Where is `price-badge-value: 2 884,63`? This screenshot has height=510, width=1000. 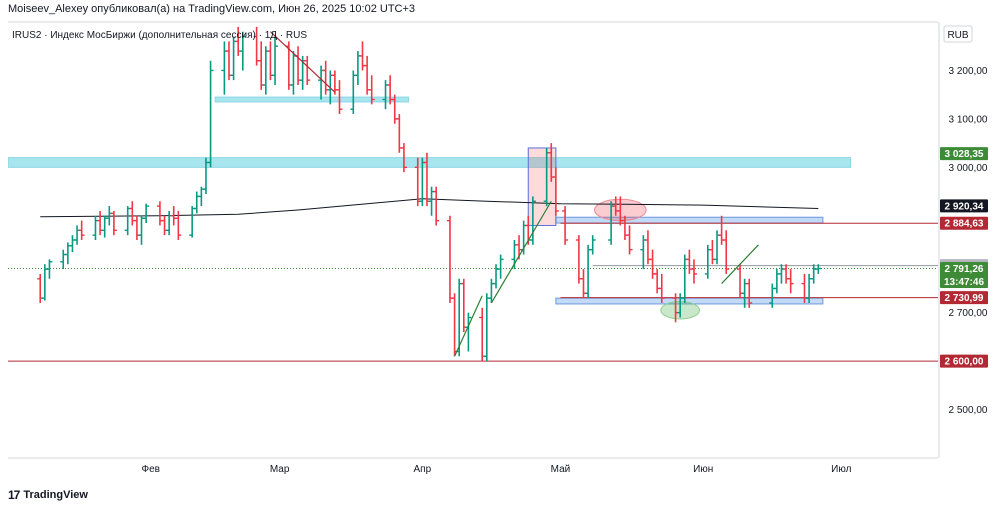 price-badge-value: 2 884,63 is located at coordinates (964, 224).